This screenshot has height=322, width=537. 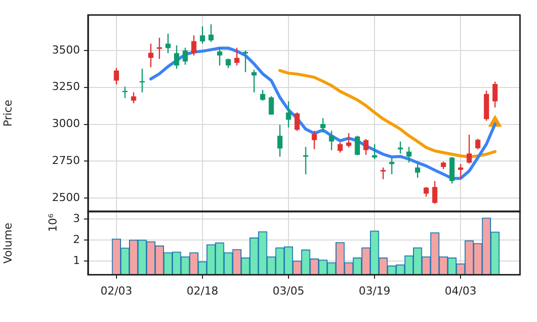 What do you see at coordinates (53, 222) in the screenshot?
I see `text: 10⁶` at bounding box center [53, 222].